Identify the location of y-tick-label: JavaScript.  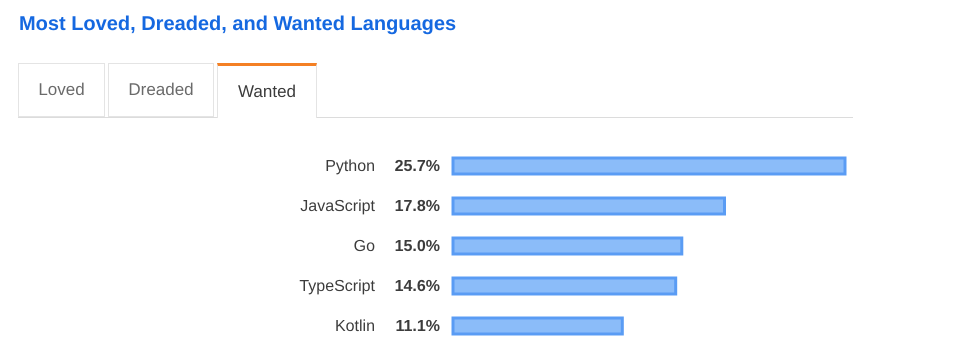
(338, 206).